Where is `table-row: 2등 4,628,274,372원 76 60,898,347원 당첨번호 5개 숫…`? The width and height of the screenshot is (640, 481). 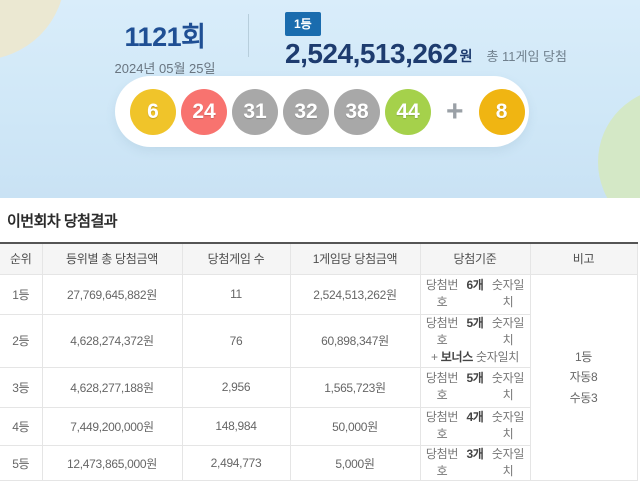 table-row: 2등 4,628,274,372원 76 60,898,347원 당첨번호 5개 숫… is located at coordinates (318, 340).